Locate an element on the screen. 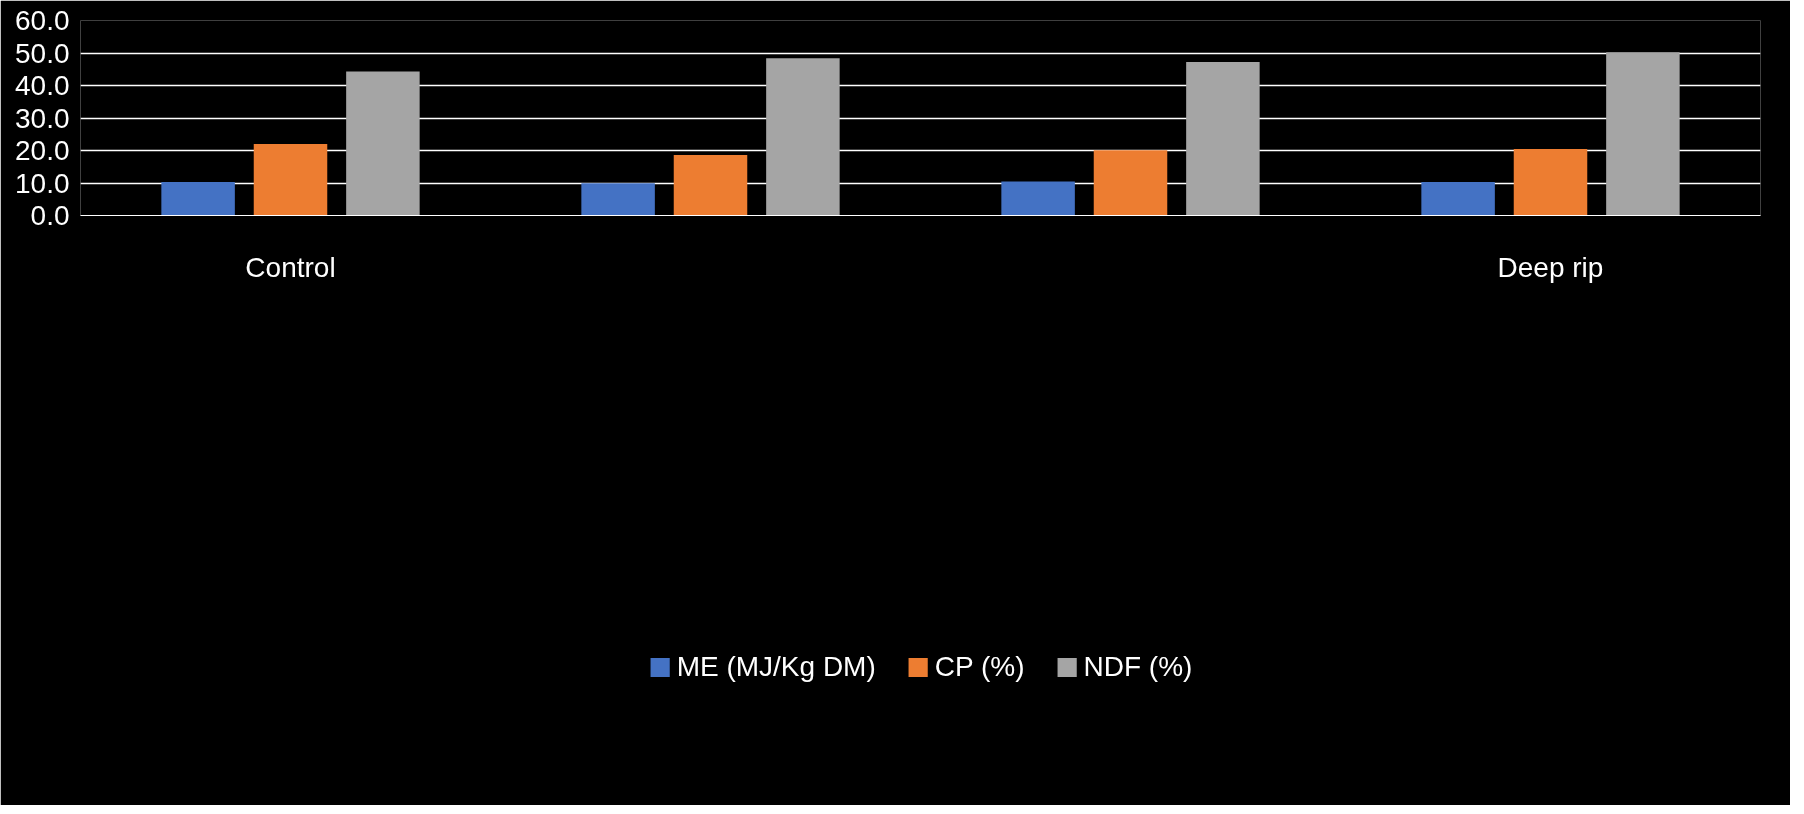  y-tick-label: 0.0 is located at coordinates (50, 215).